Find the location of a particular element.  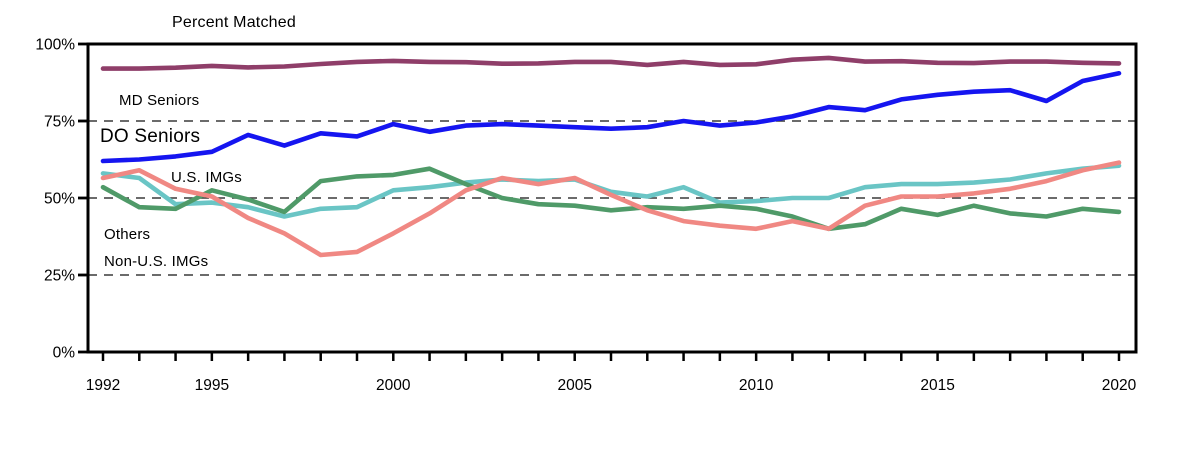

series-line-others is located at coordinates (611, 199).